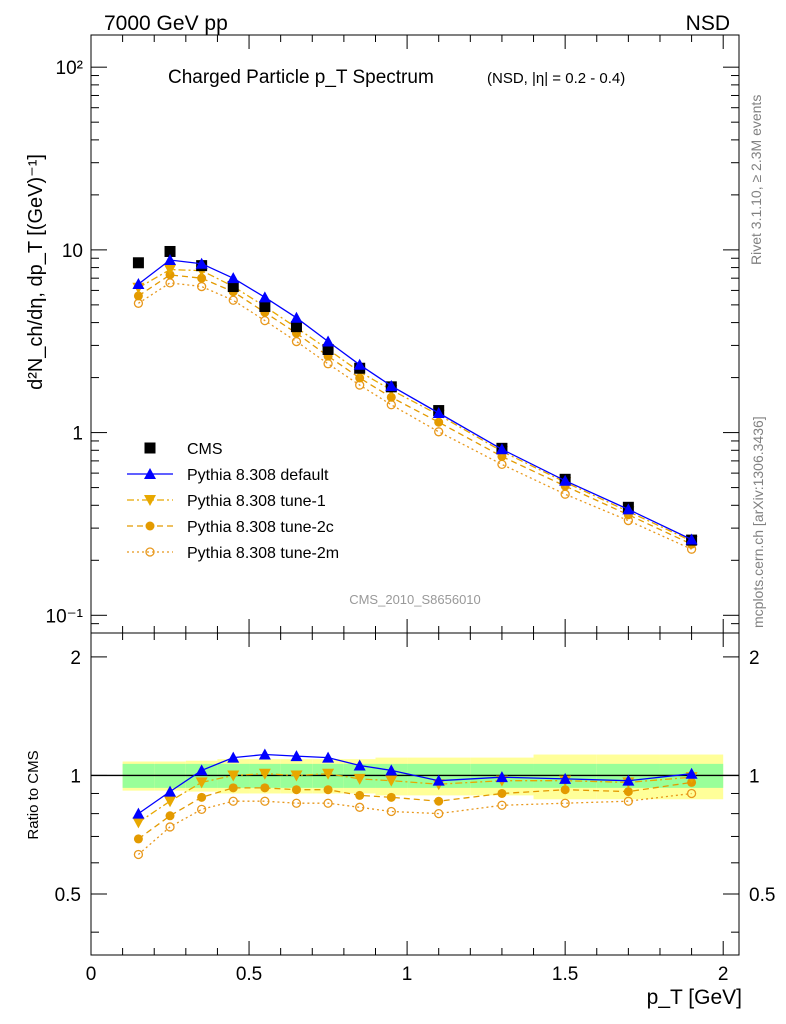 The image size is (786, 1024). I want to click on y-tick-label-right: 1, so click(754, 776).